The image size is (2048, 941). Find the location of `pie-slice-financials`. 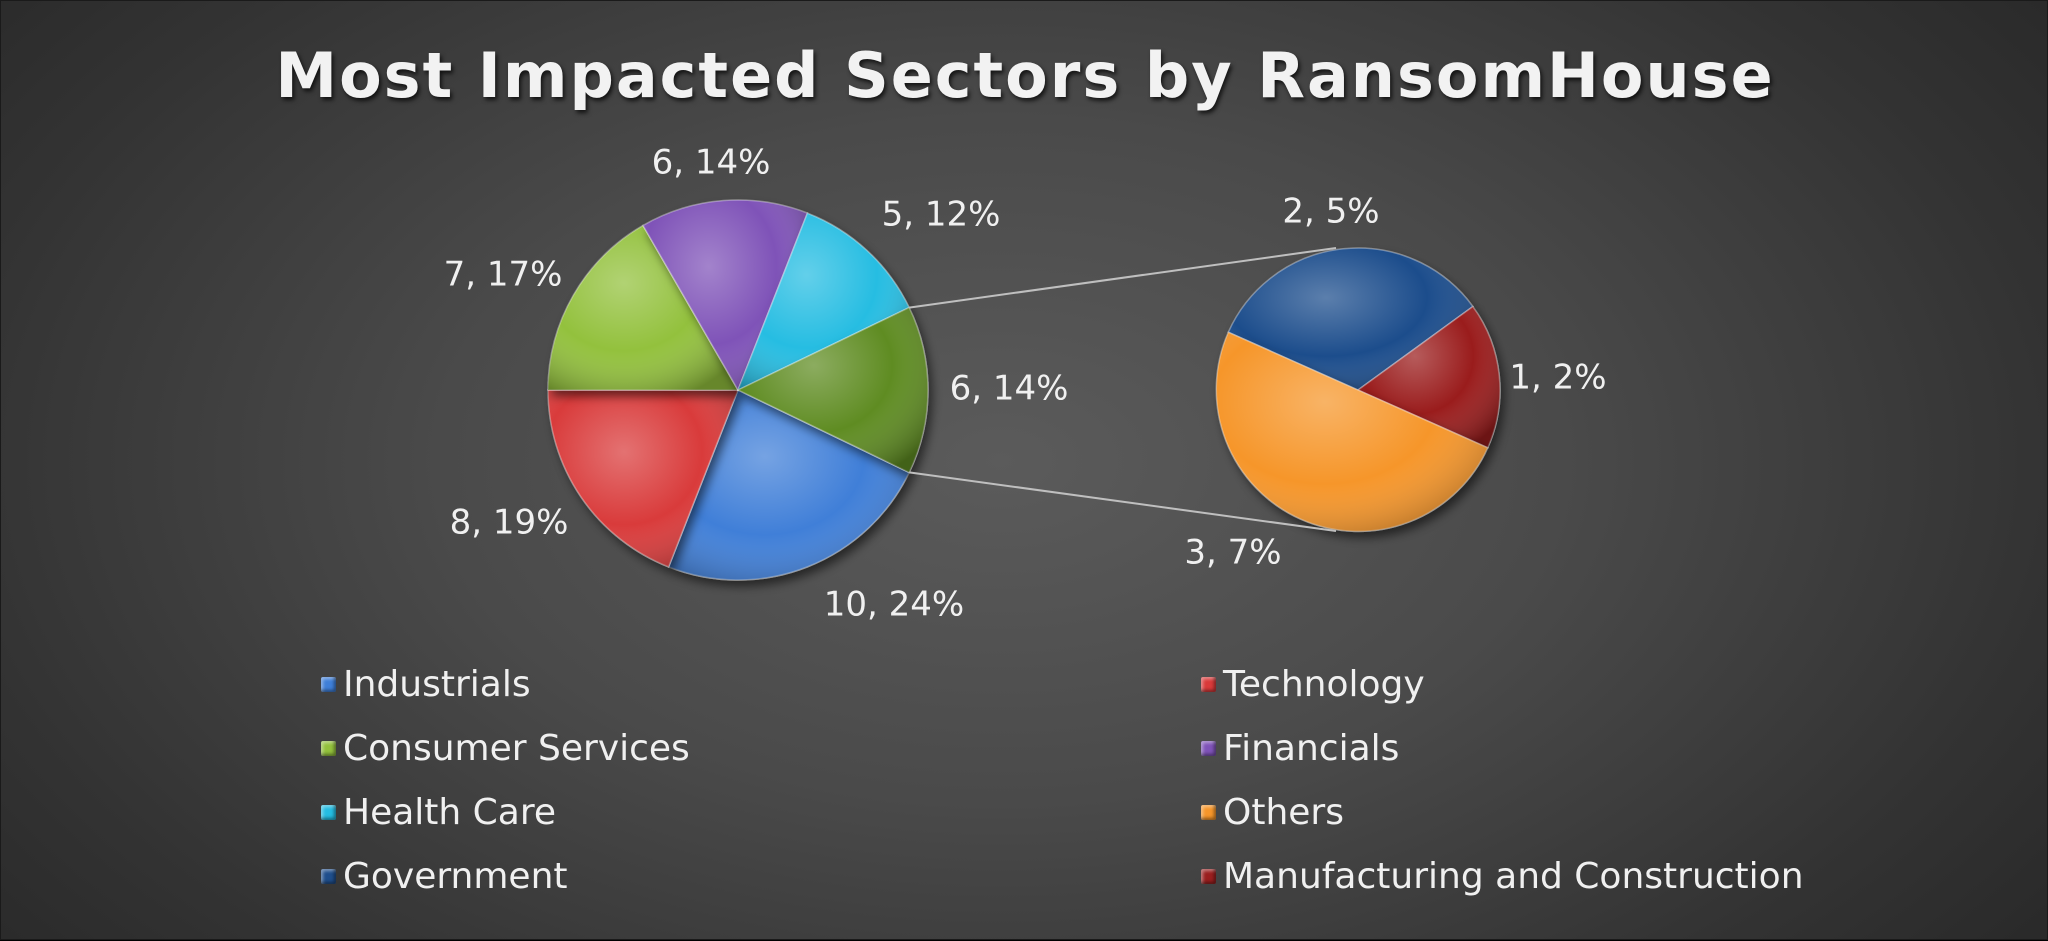

pie-slice-financials is located at coordinates (725, 295).